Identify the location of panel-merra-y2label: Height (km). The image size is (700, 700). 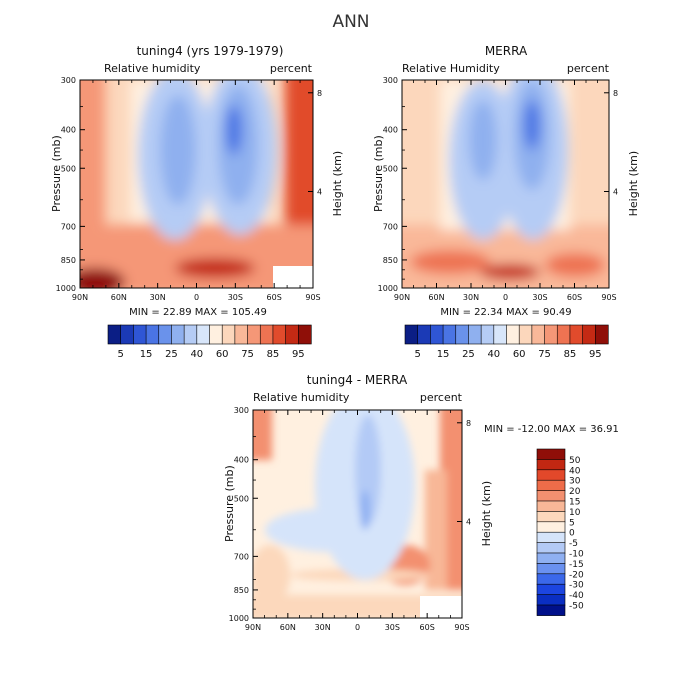
(633, 184).